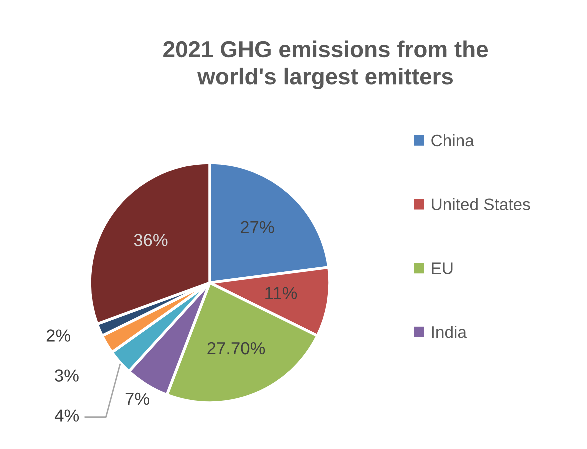 This screenshot has width=587, height=449. What do you see at coordinates (326, 65) in the screenshot?
I see `chart-title: 2021 GHG emissions from the world's largest emitters` at bounding box center [326, 65].